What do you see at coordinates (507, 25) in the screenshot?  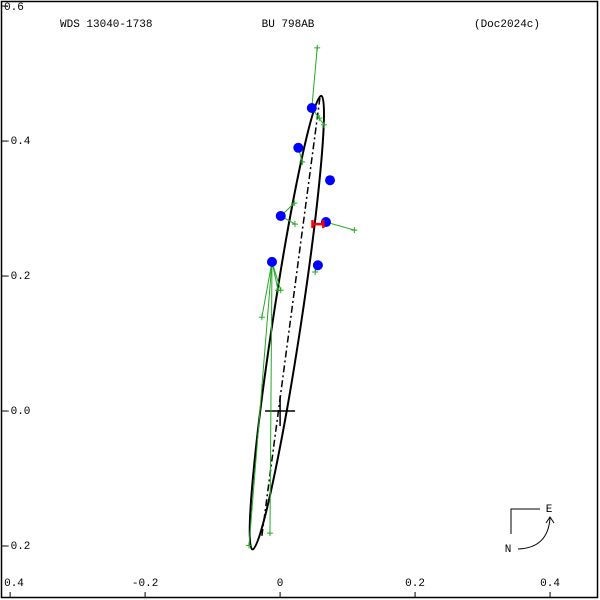 I see `chart-title: (Doc2024c)` at bounding box center [507, 25].